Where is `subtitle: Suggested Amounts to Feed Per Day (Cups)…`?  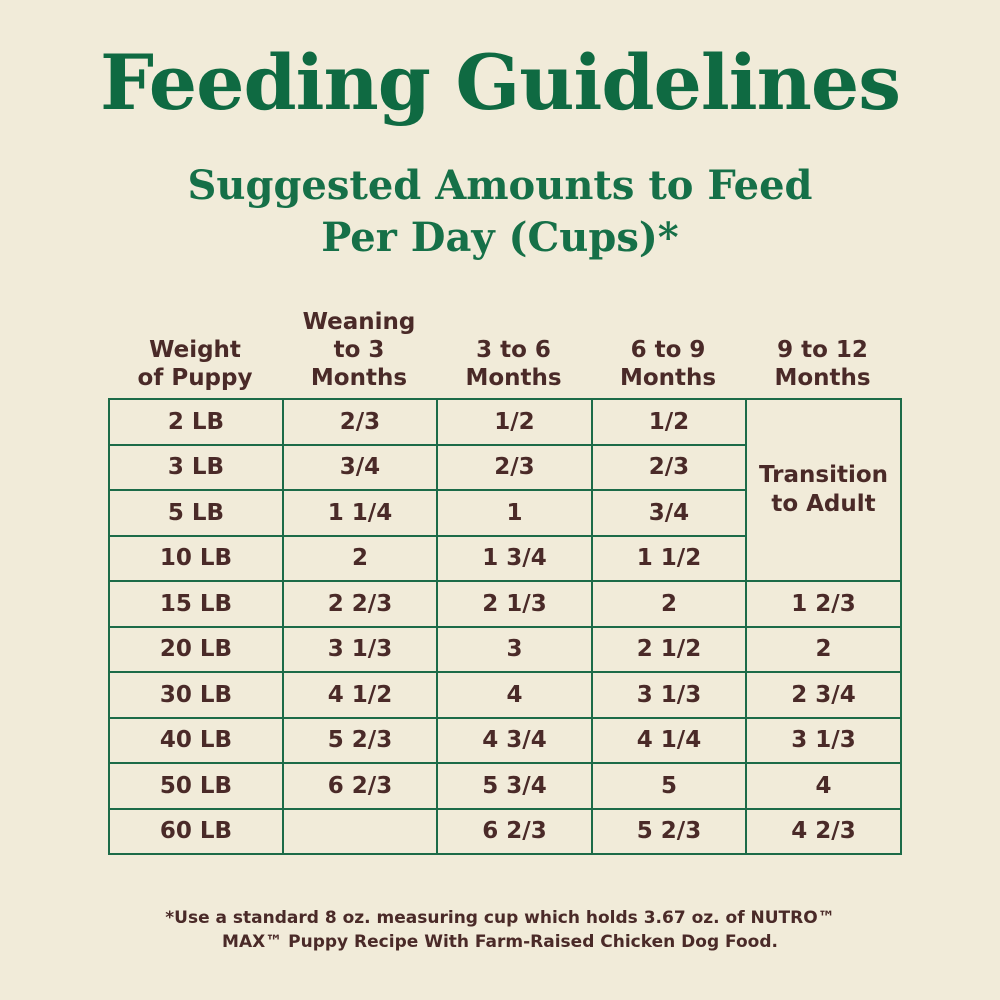
subtitle: Suggested Amounts to Feed Per Day (Cups)… is located at coordinates (500, 212).